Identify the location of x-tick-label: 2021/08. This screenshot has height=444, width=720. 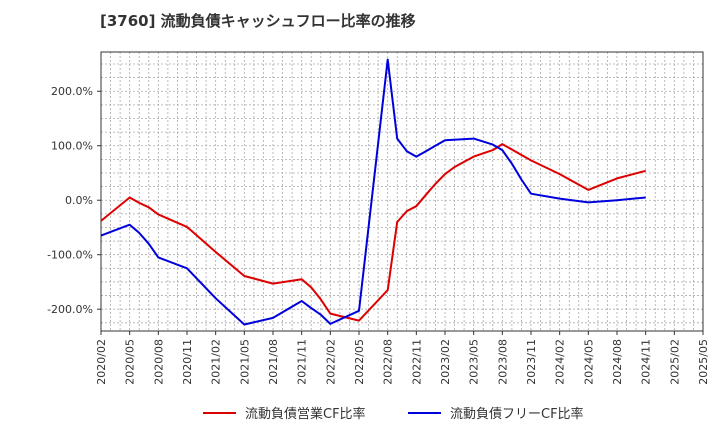
(273, 362).